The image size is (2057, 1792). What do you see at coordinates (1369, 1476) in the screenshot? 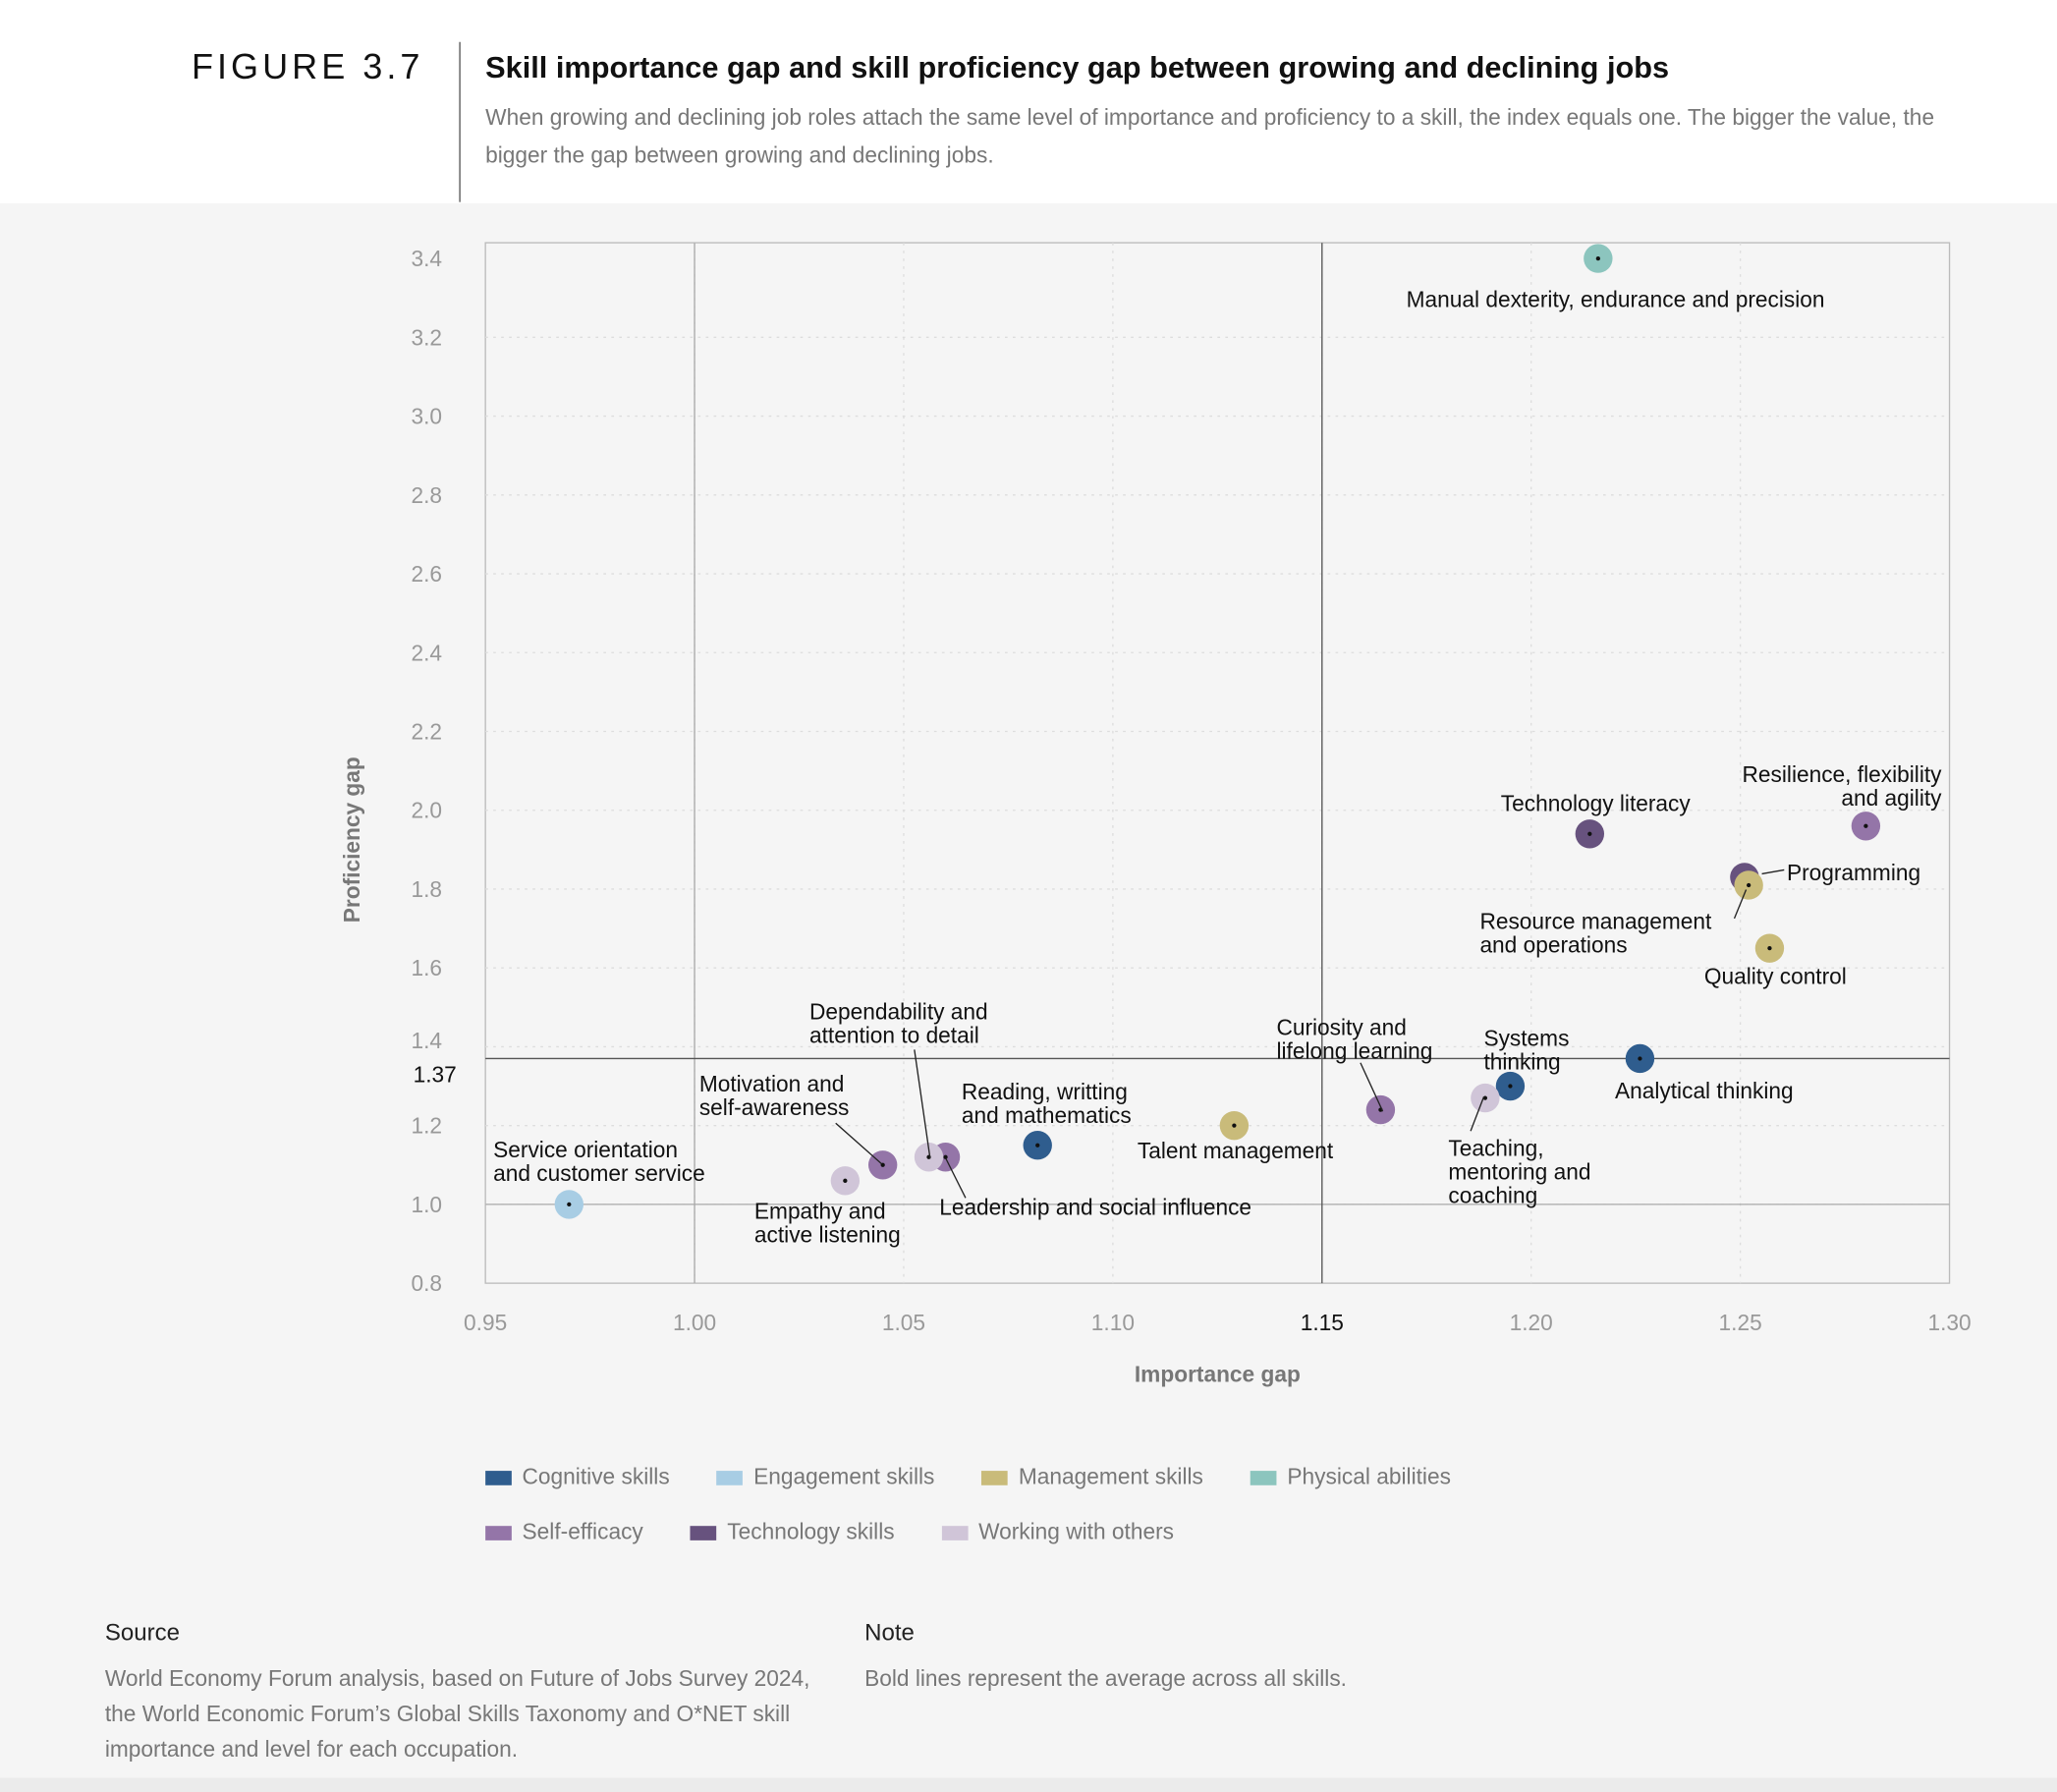
I see `legend-label: Physical abilities` at bounding box center [1369, 1476].